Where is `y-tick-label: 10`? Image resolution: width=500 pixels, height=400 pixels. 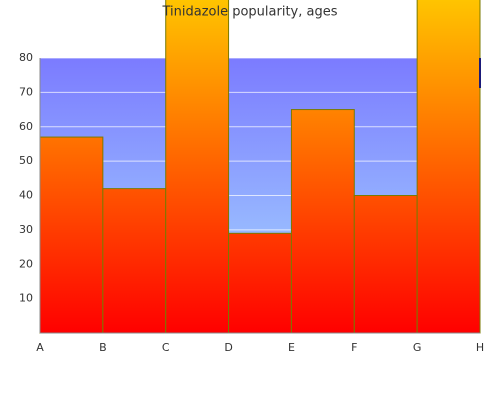 y-tick-label: 10 is located at coordinates (26, 298).